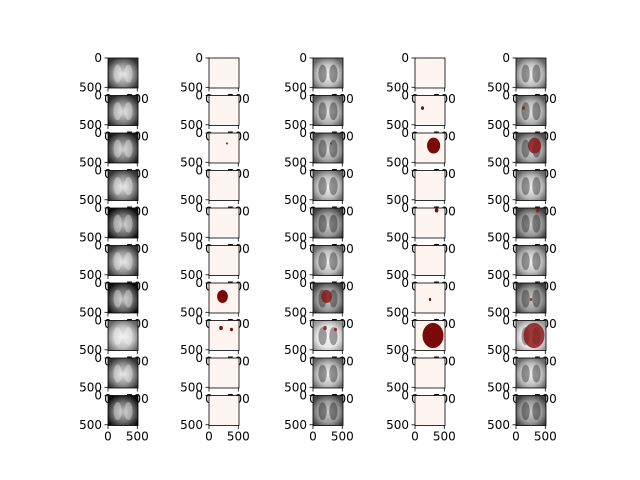  I want to click on x-tick-label: 0, so click(516, 437).